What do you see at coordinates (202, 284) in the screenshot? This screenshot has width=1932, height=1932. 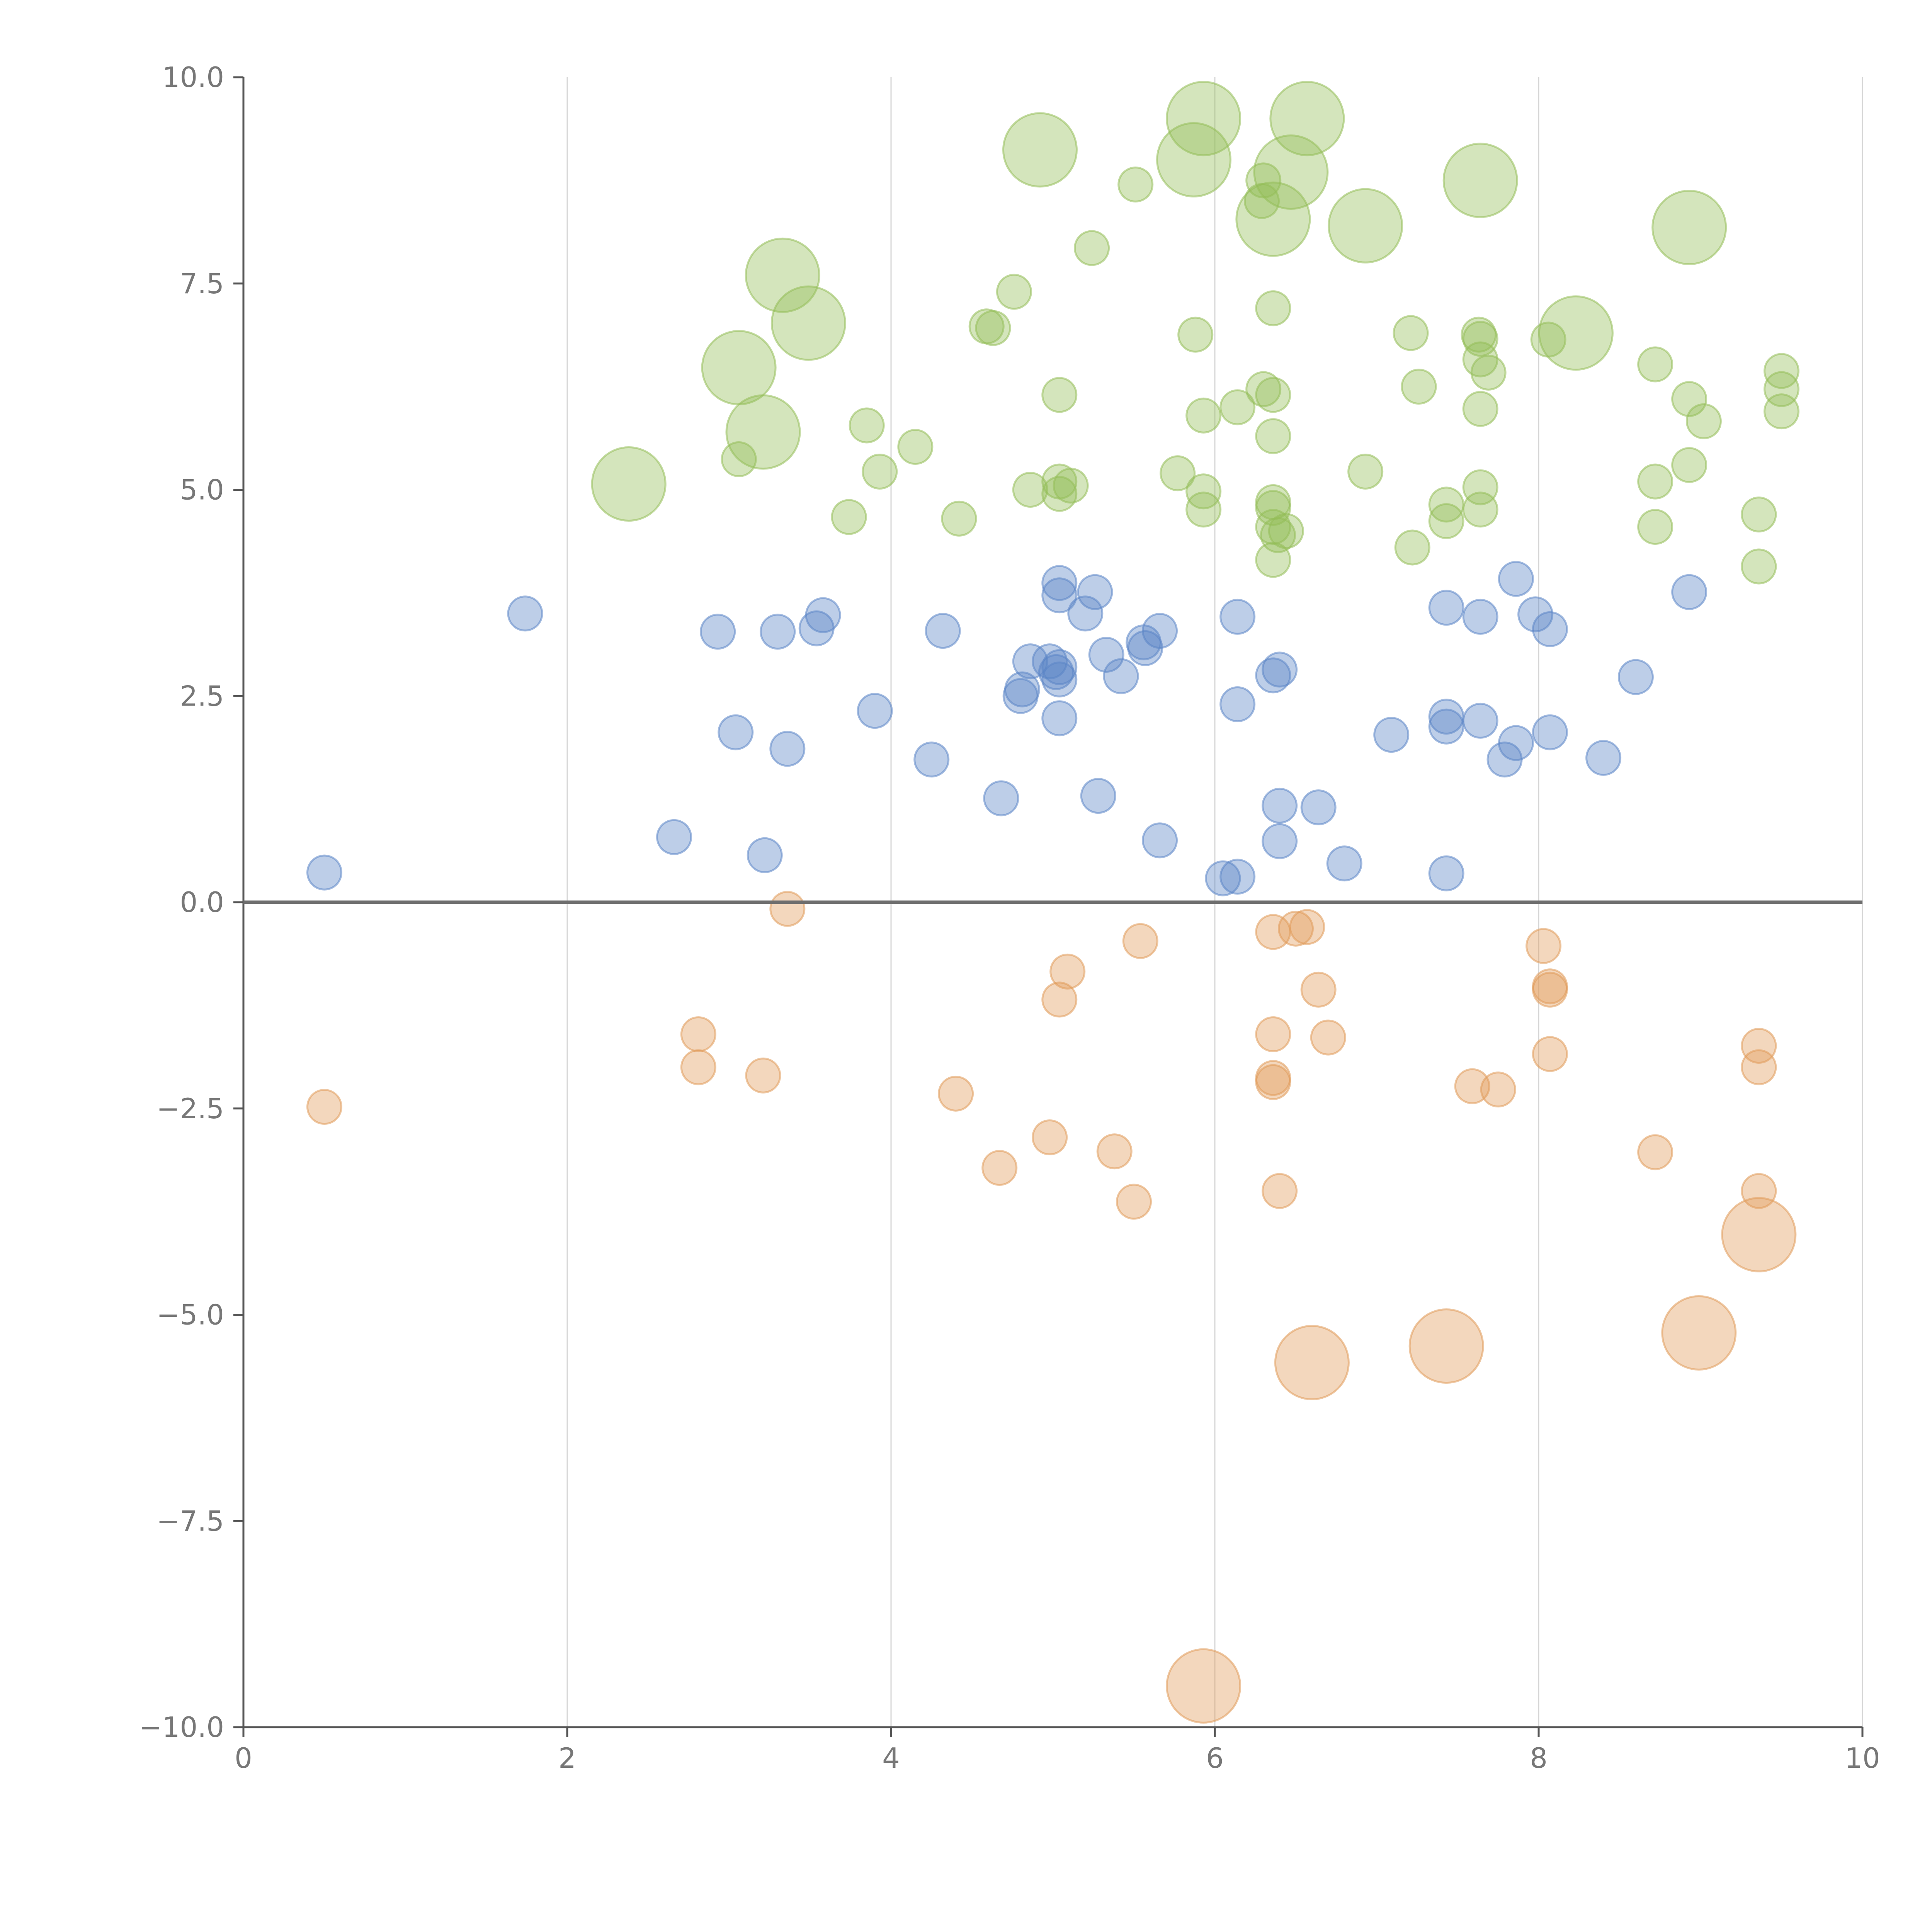 I see `y-tick-label: 7.5` at bounding box center [202, 284].